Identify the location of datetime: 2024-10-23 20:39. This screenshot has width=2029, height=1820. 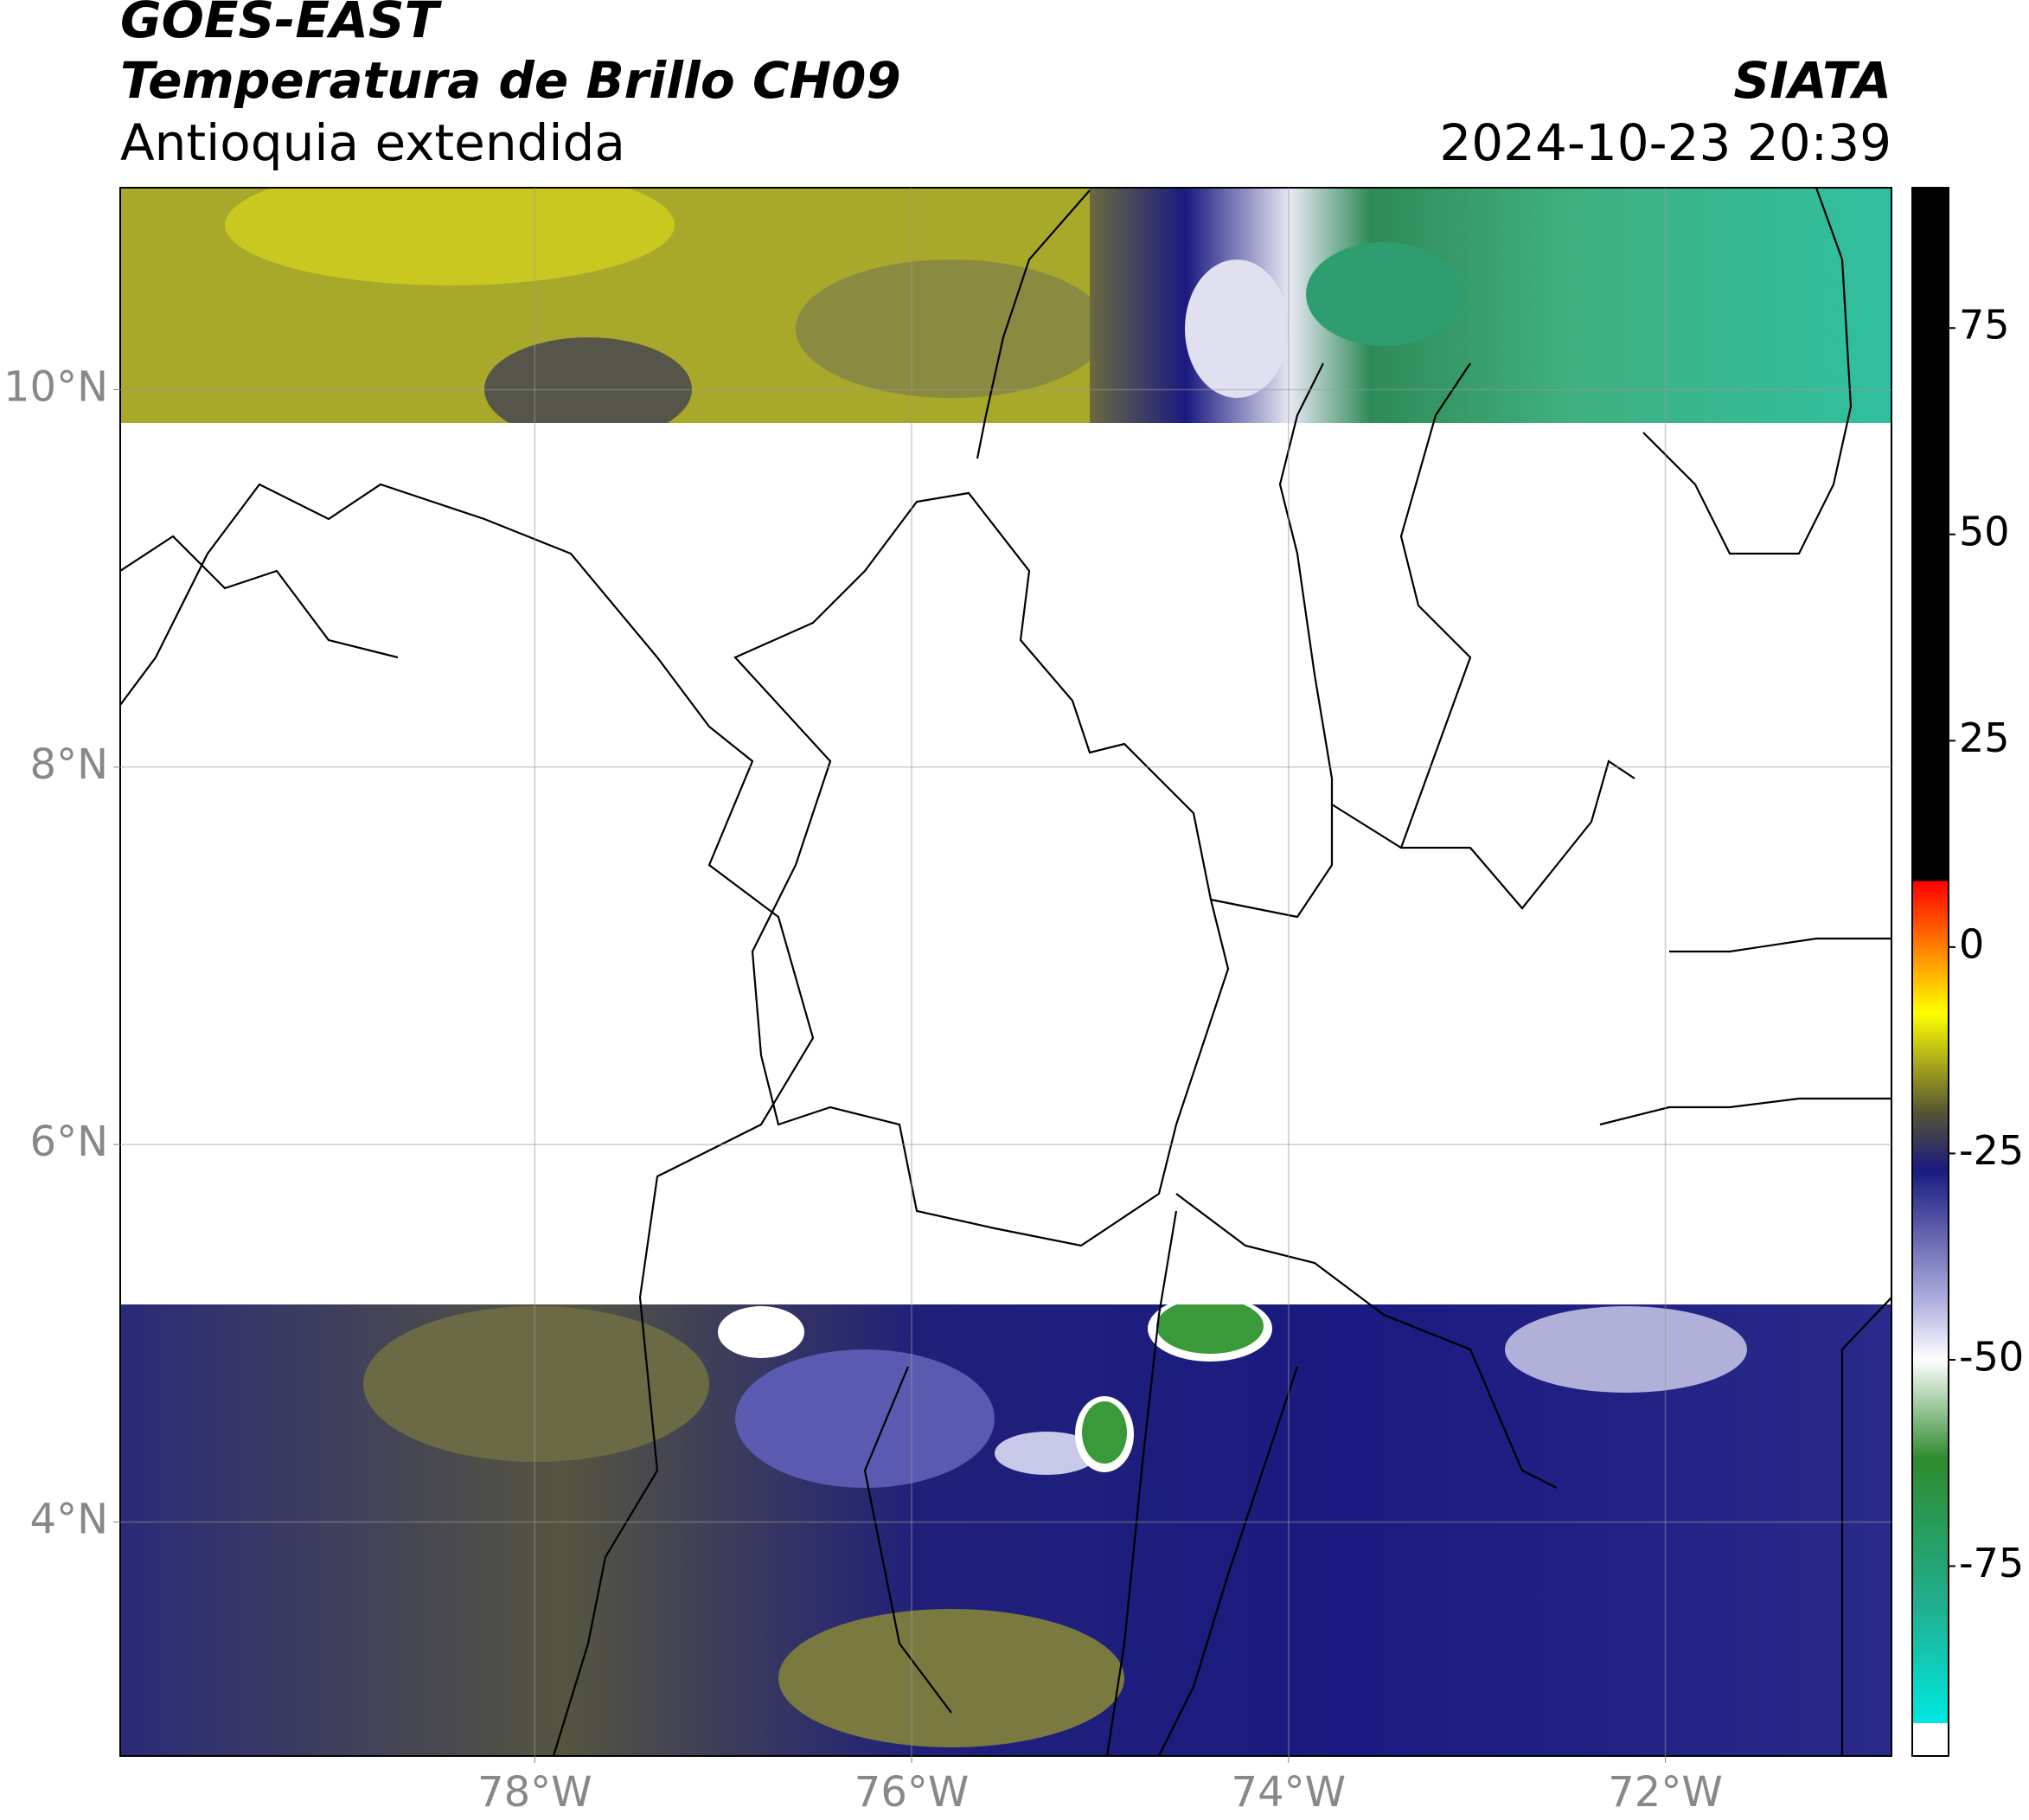
(1665, 142).